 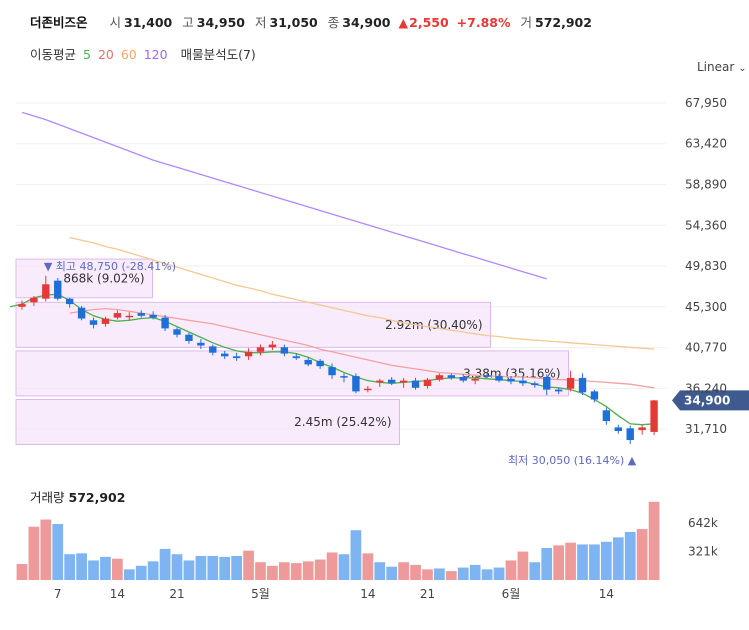 What do you see at coordinates (427, 594) in the screenshot?
I see `x-tick-label: 21` at bounding box center [427, 594].